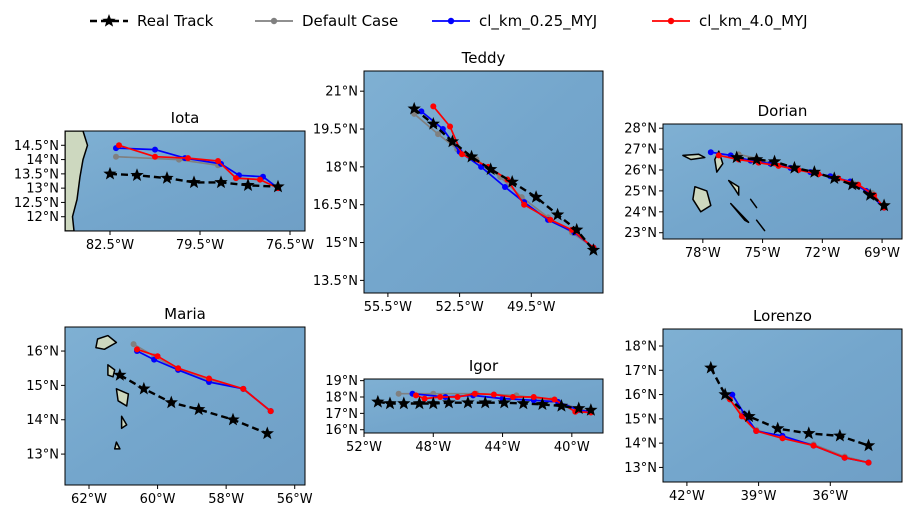 Image resolution: width=912 pixels, height=516 pixels. I want to click on x-tick-label: 56°W, so click(295, 499).